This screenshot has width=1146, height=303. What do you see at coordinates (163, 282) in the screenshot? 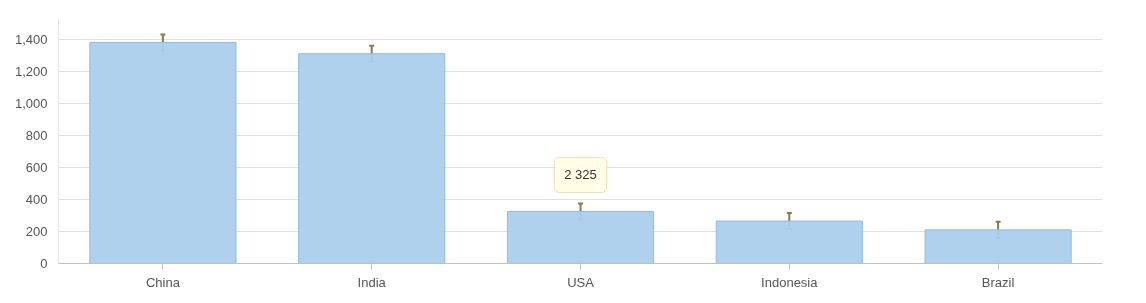
I see `x-tick-label: China` at bounding box center [163, 282].